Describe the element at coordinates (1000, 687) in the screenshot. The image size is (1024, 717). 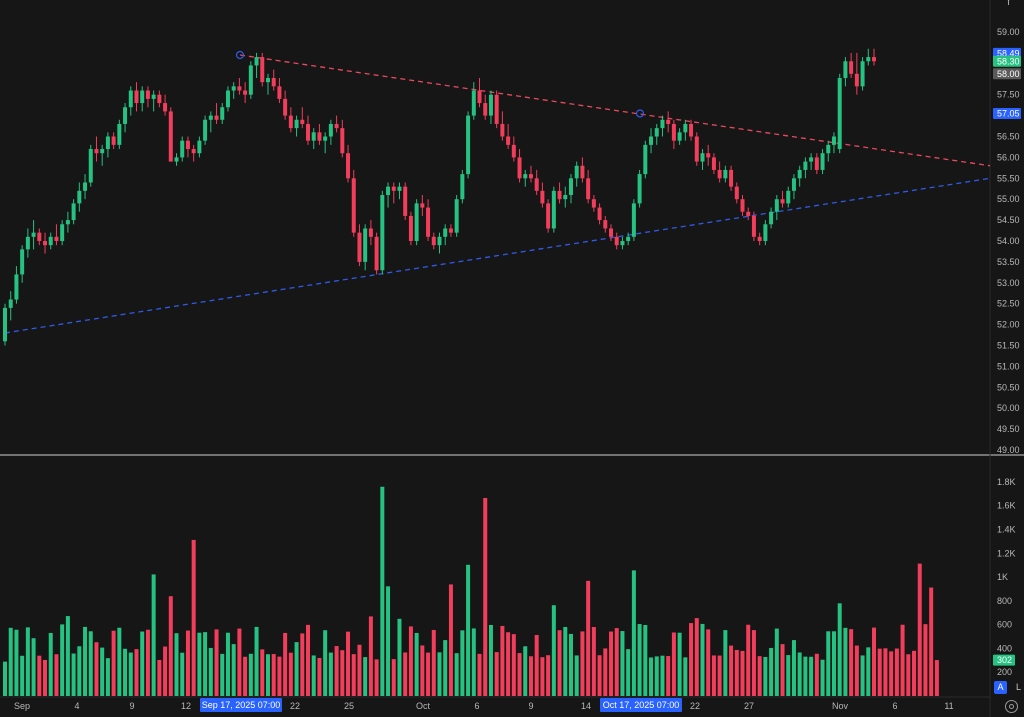
I see `auto-scale-button: A` at that location.